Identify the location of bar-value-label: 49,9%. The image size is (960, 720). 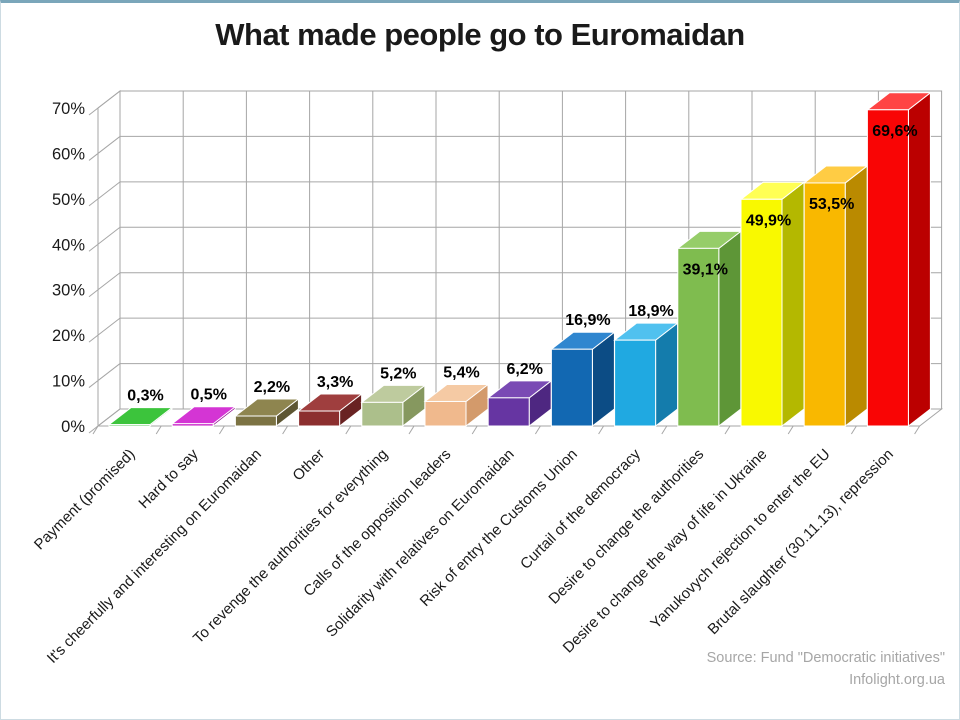
(768, 220).